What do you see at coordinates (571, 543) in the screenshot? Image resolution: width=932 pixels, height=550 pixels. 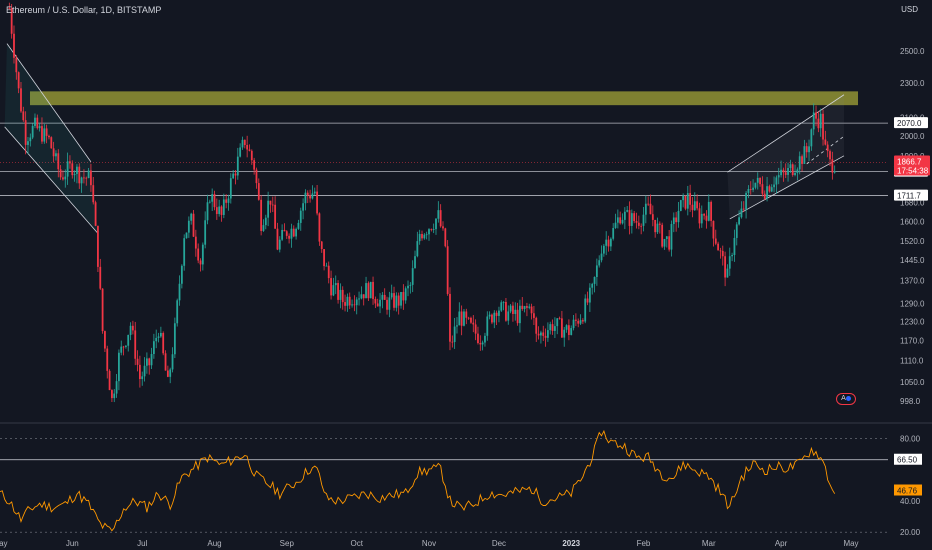 I see `time-tick-label: 2023` at bounding box center [571, 543].